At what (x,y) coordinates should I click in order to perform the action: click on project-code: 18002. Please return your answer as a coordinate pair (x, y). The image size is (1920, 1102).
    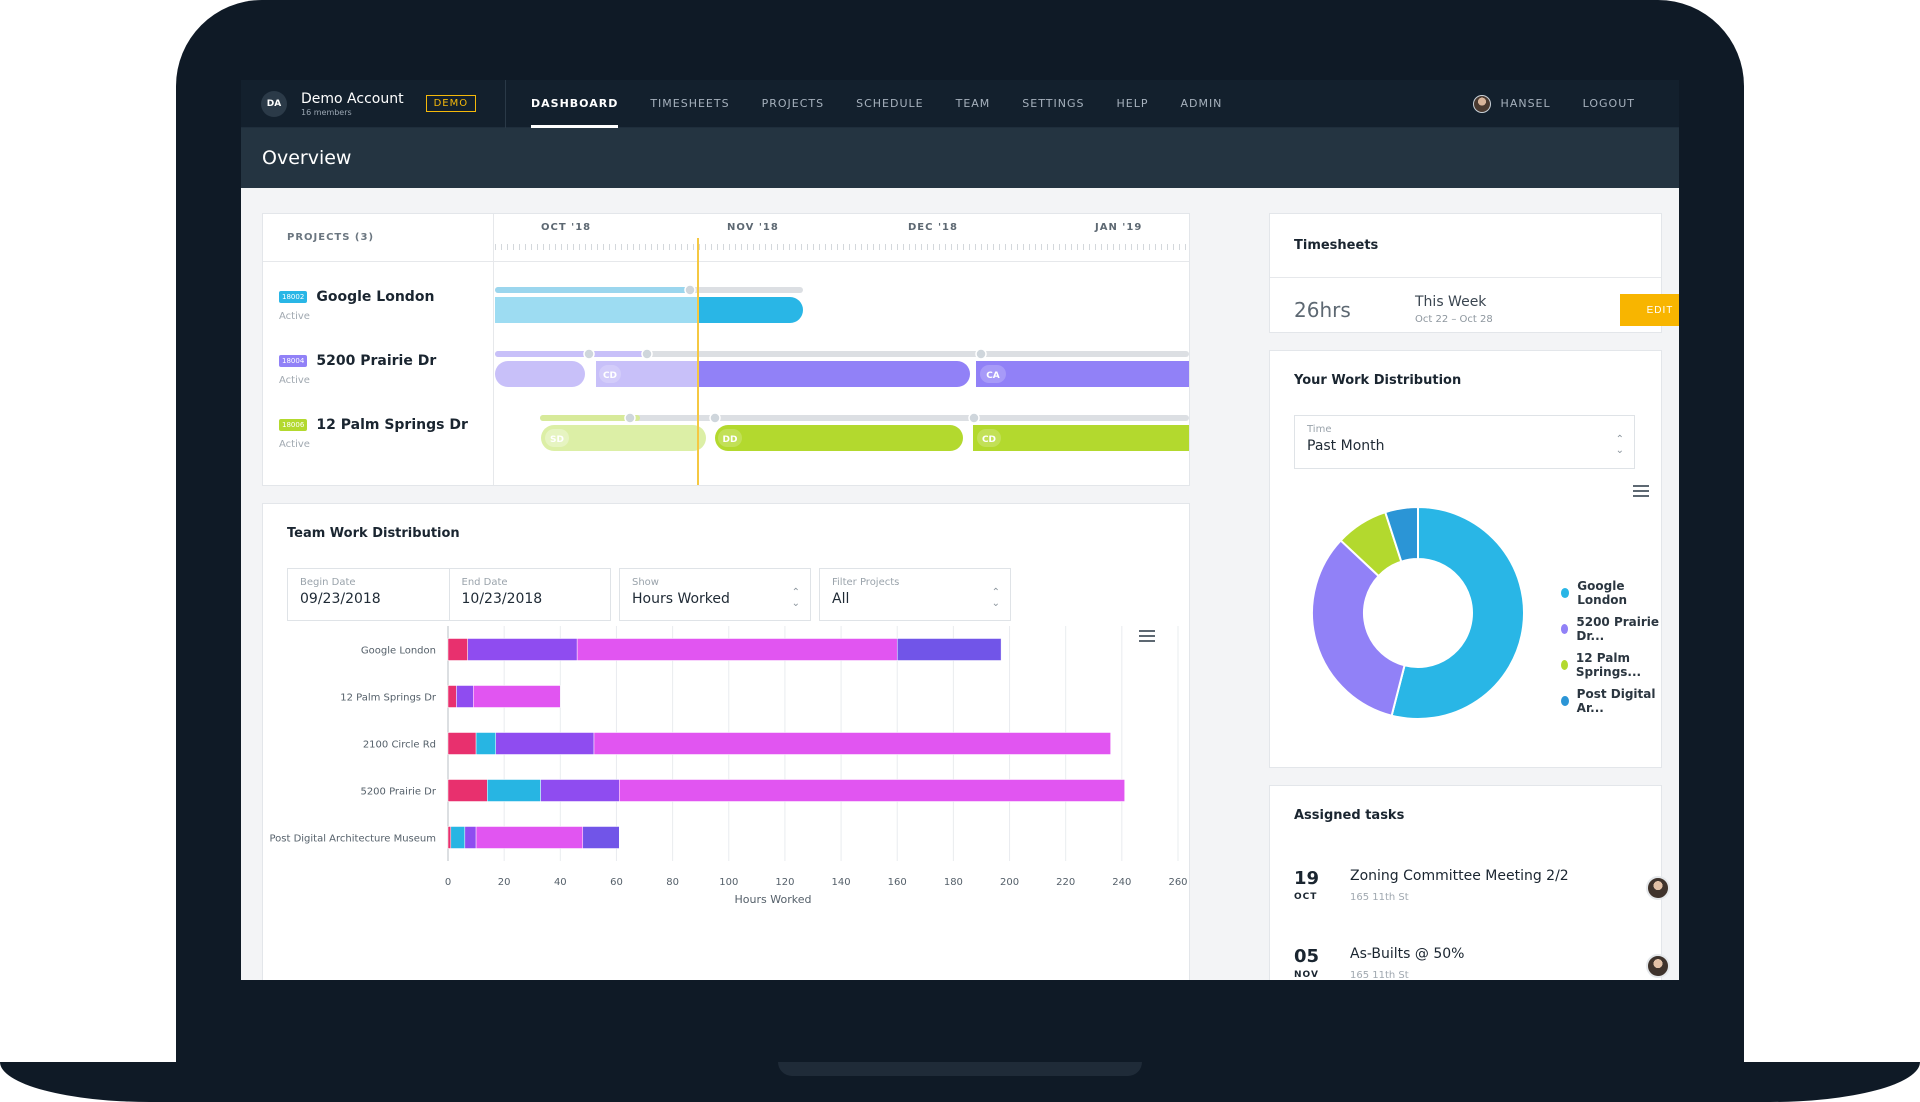
    Looking at the image, I should click on (293, 296).